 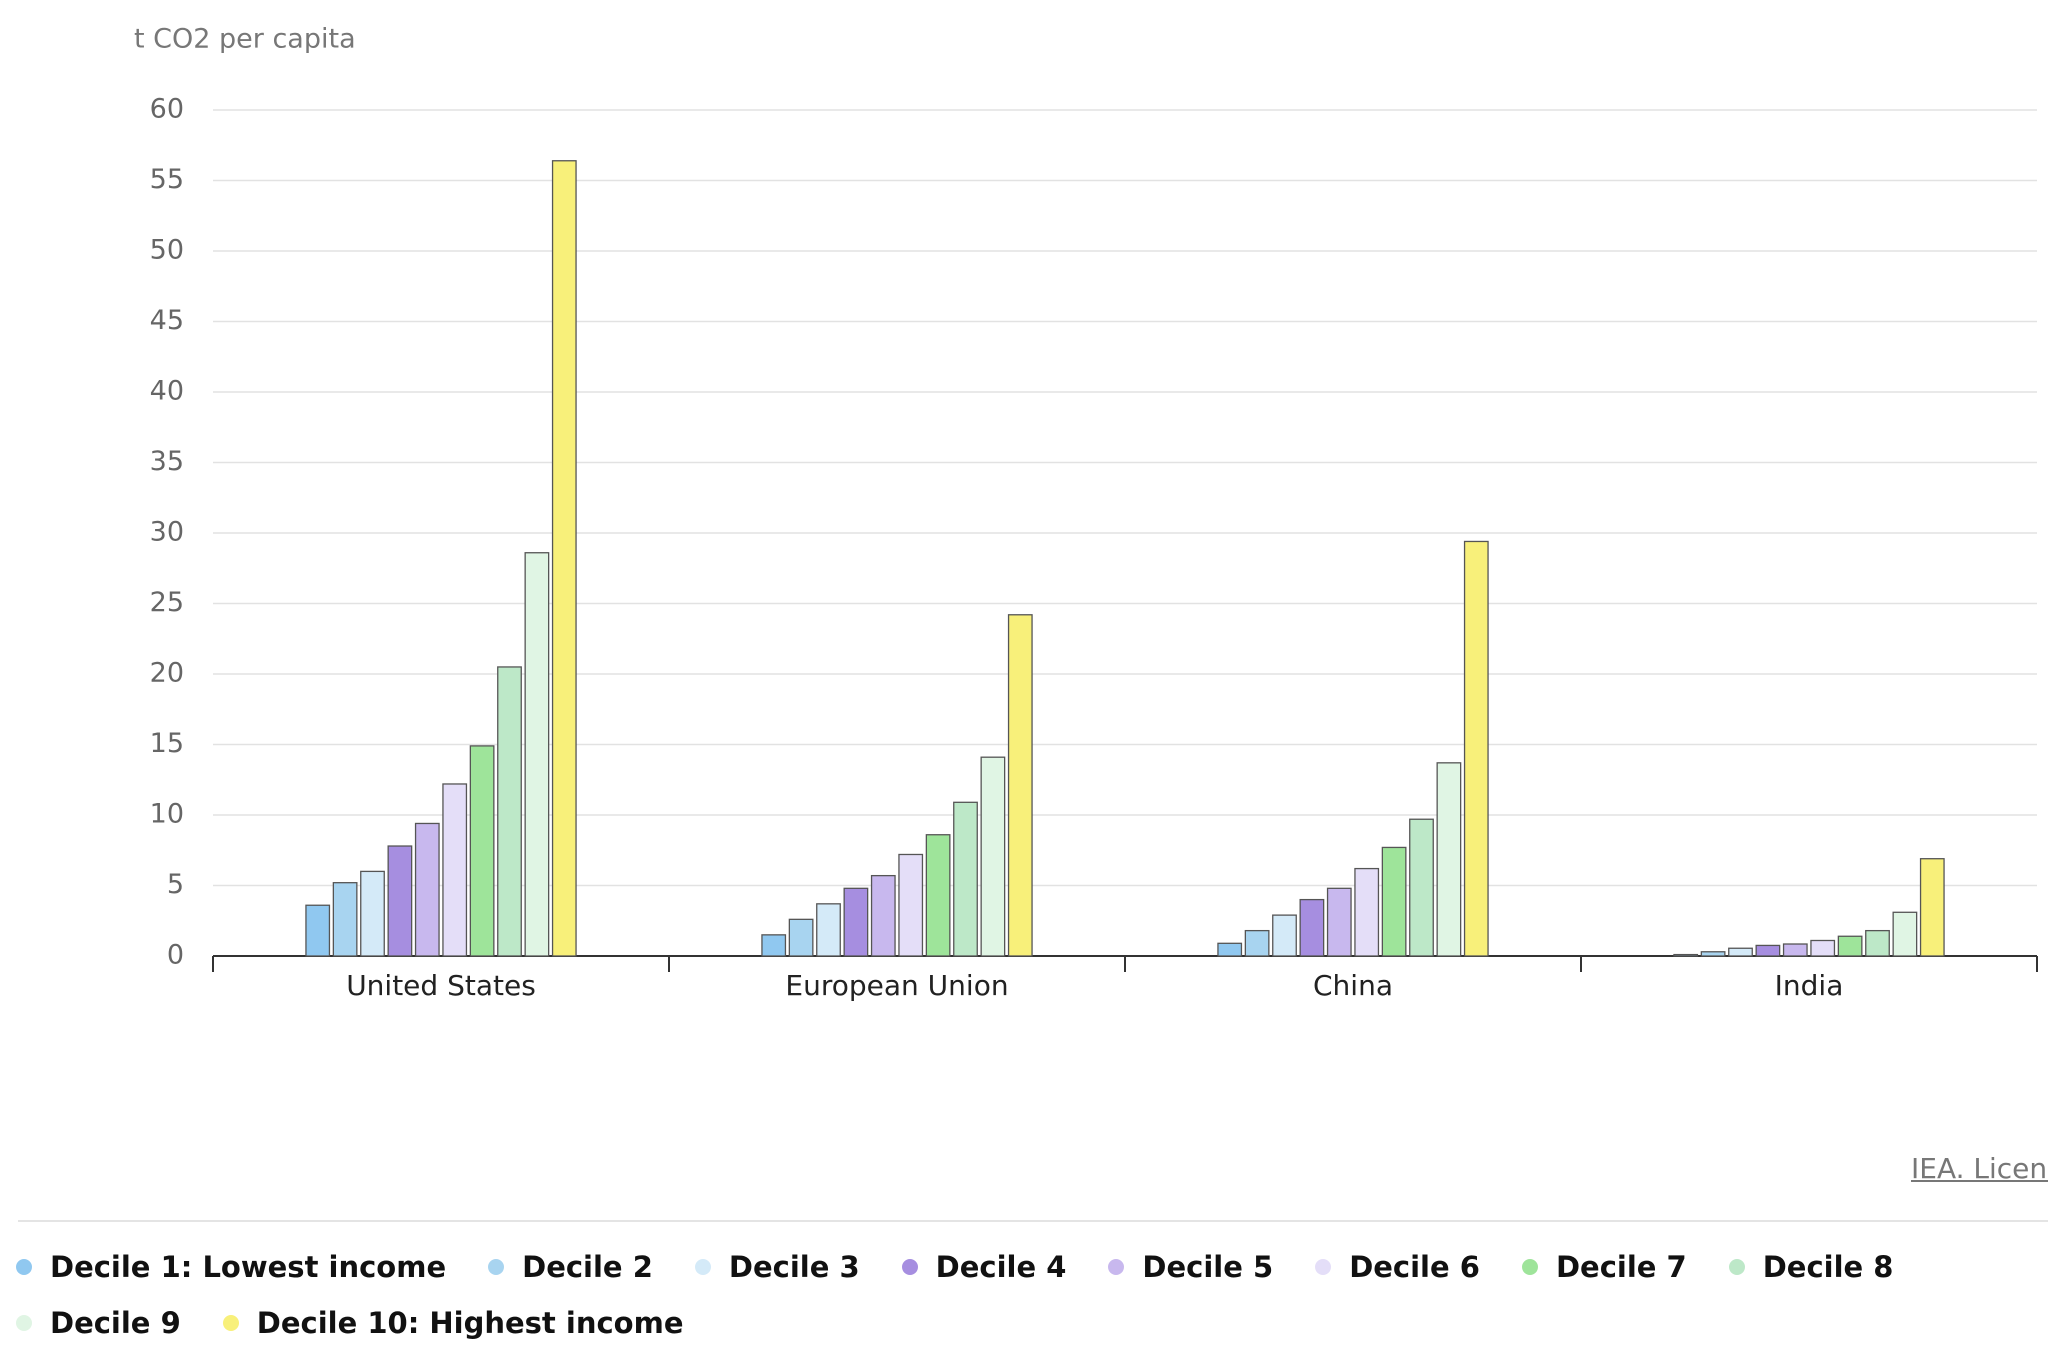 What do you see at coordinates (175, 884) in the screenshot?
I see `y-tick-label: 5` at bounding box center [175, 884].